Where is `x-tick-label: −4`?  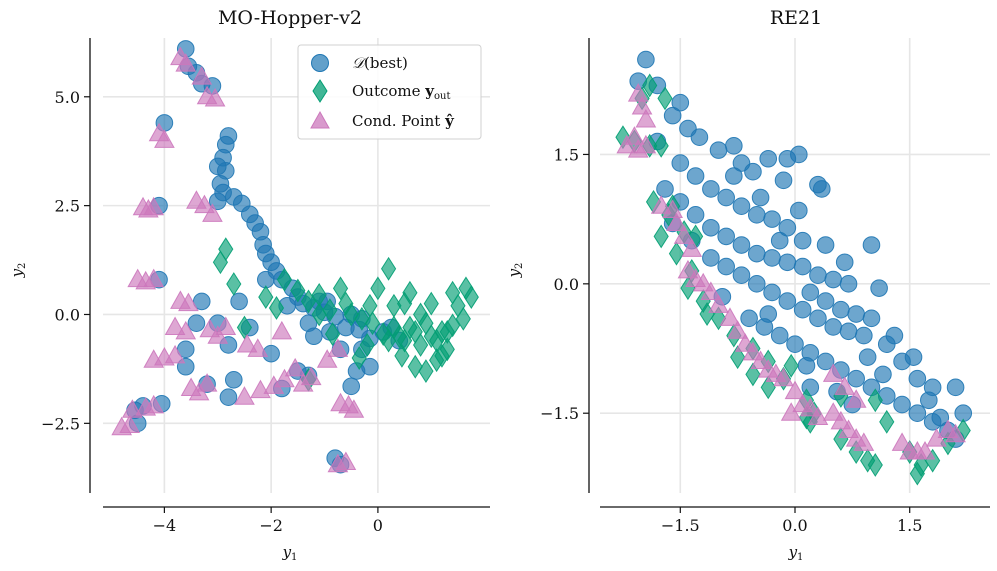 x-tick-label: −4 is located at coordinates (165, 525).